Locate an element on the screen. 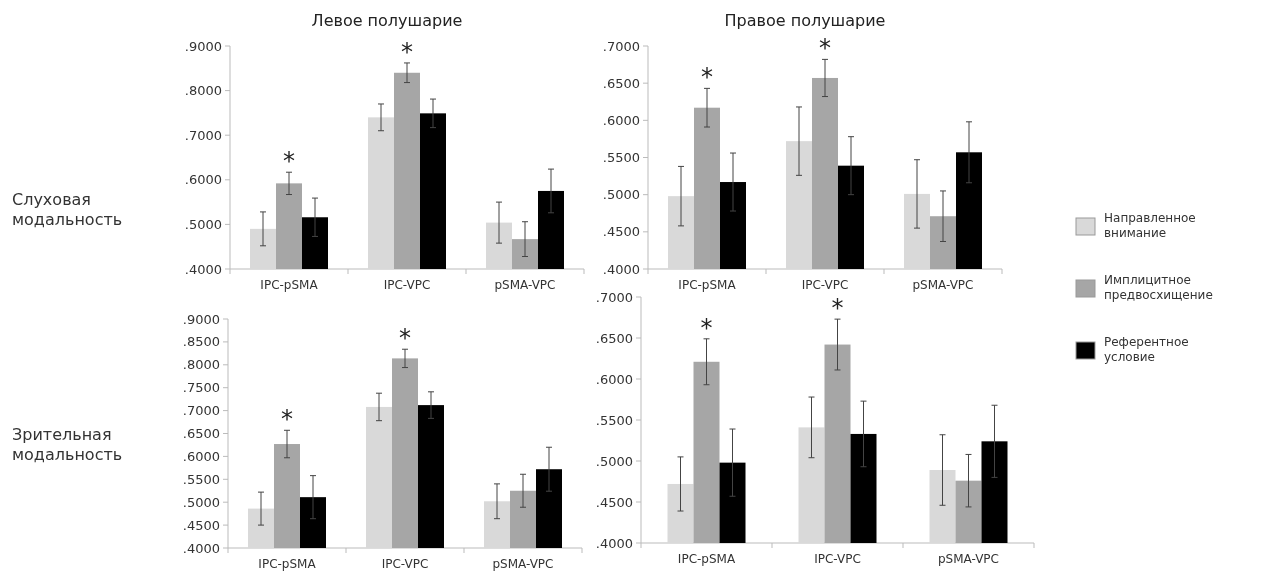 The height and width of the screenshot is (582, 1264). y-axis-title: Зрительная модальность is located at coordinates (67, 444).